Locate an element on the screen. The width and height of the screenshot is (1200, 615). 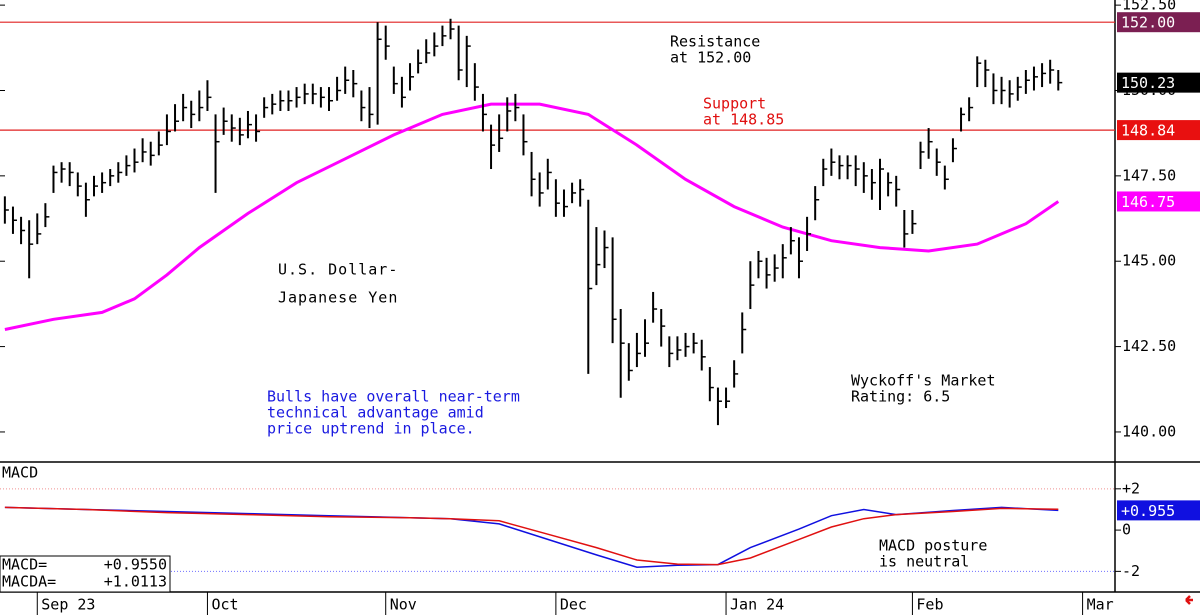
chart-title: Japanese Yen is located at coordinates (338, 298).